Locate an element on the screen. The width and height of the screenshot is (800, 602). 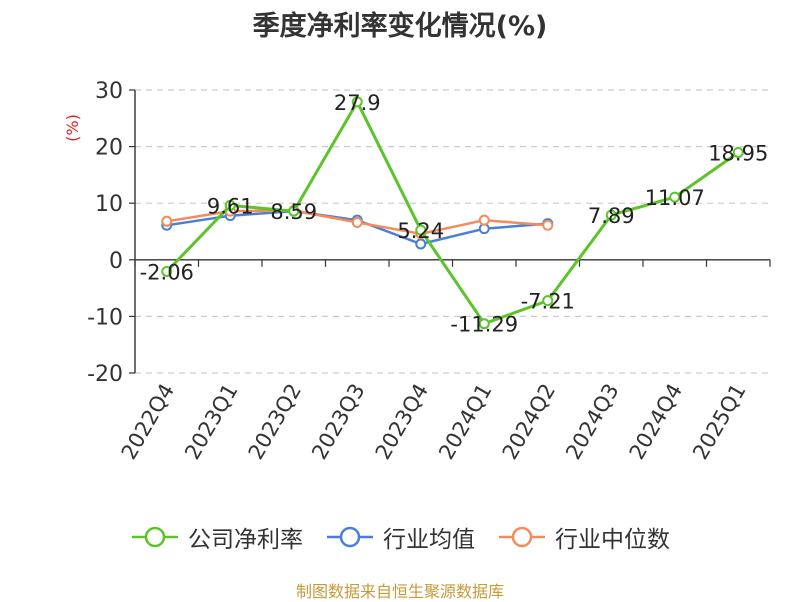
data-label: 5.24 is located at coordinates (420, 231).